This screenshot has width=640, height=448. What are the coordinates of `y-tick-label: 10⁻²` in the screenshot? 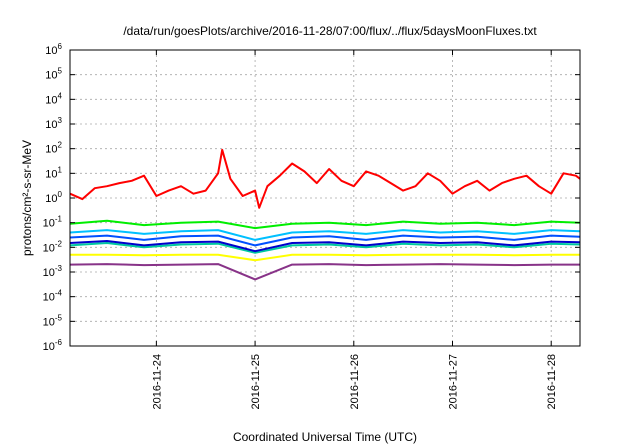 It's located at (53, 246).